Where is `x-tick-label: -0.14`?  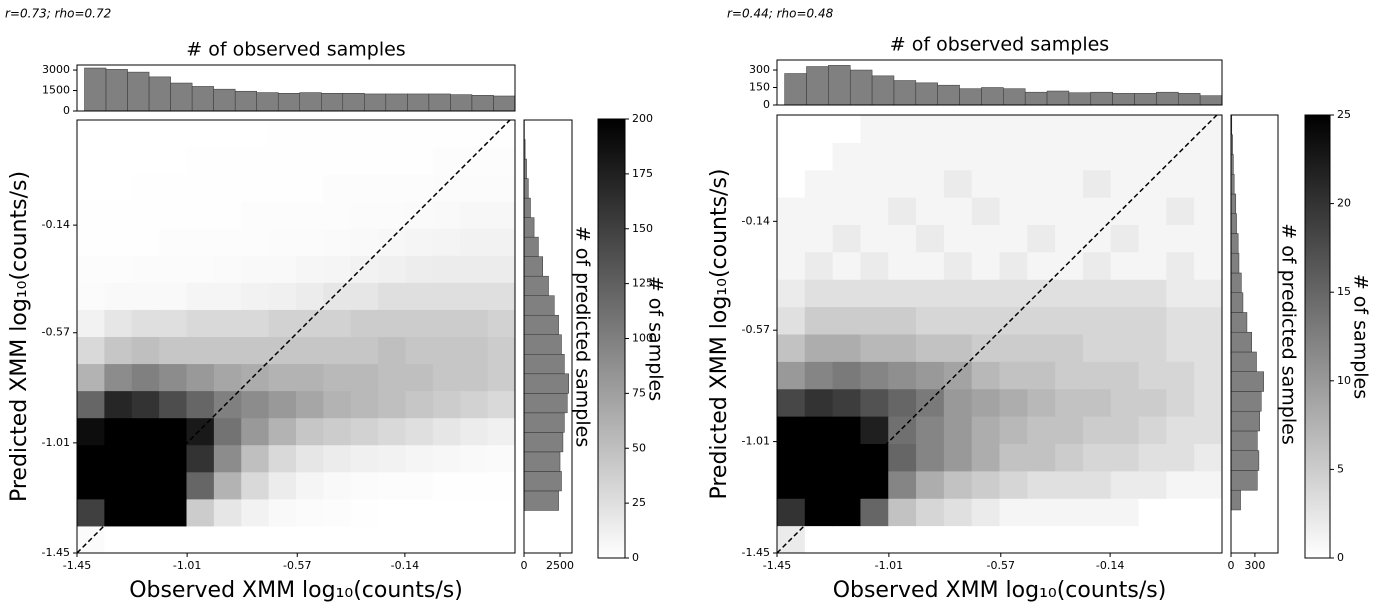 x-tick-label: -0.14 is located at coordinates (1110, 565).